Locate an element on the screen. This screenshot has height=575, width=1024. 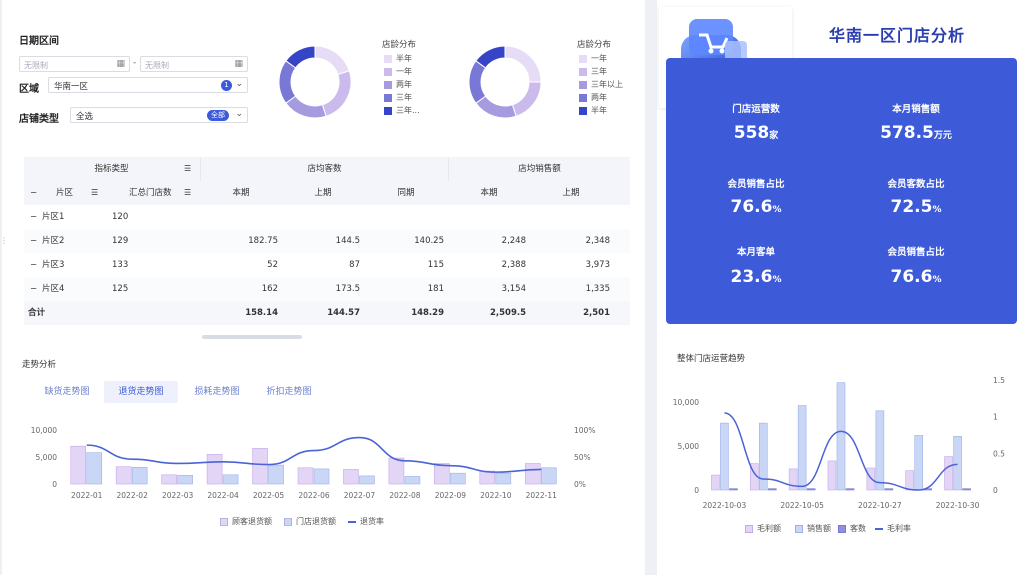
store-type-label: 店铺类型 is located at coordinates (39, 119).